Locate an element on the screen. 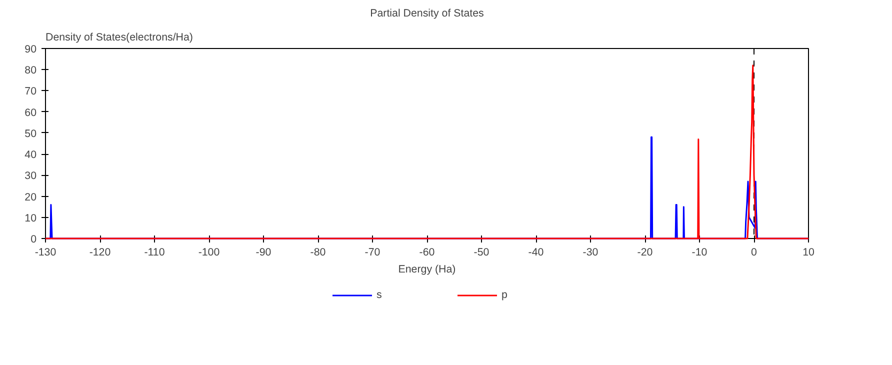  x-tick-label: -90 is located at coordinates (264, 252).